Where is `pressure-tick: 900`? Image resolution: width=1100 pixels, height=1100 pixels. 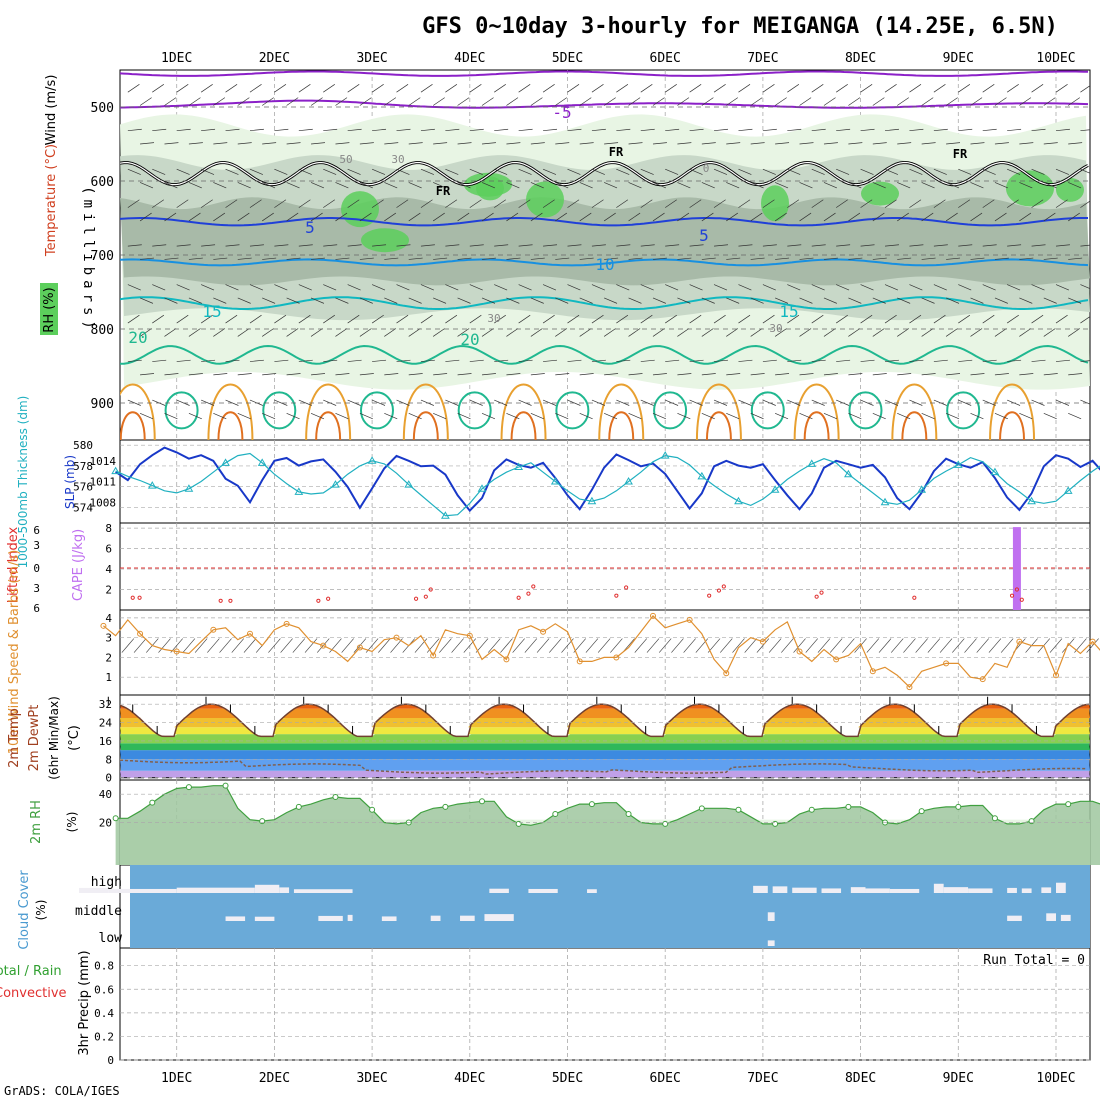
pressure-tick: 900 is located at coordinates (102, 404).